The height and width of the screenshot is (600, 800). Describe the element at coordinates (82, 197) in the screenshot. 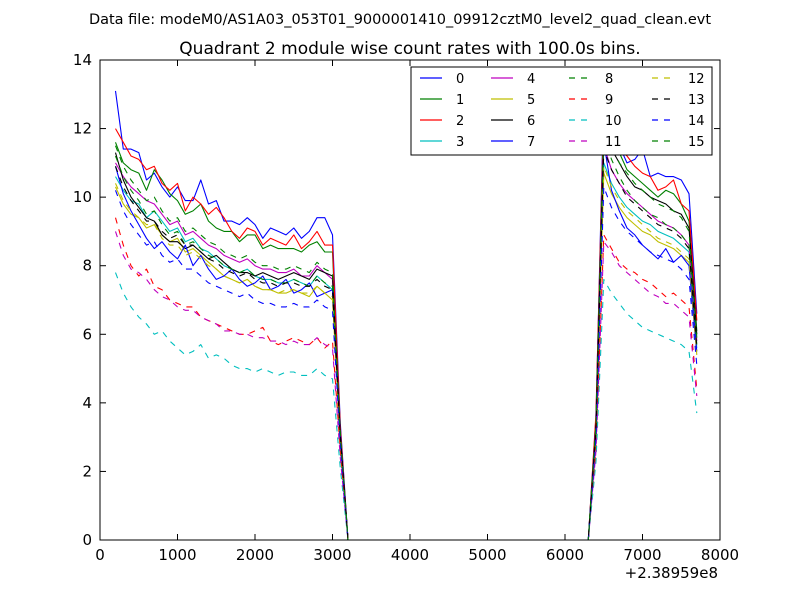

I see `y-tick-label: 10` at that location.